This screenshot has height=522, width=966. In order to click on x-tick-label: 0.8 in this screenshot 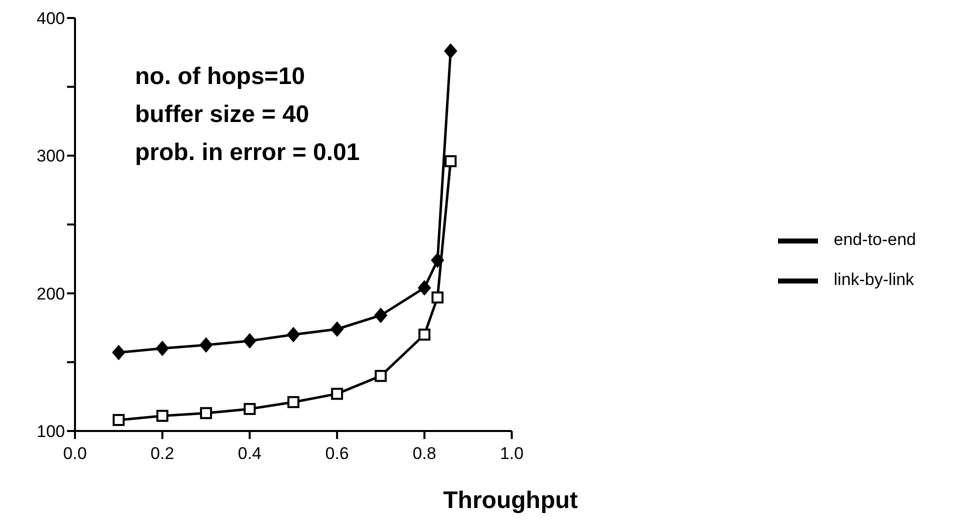, I will do `click(424, 454)`.